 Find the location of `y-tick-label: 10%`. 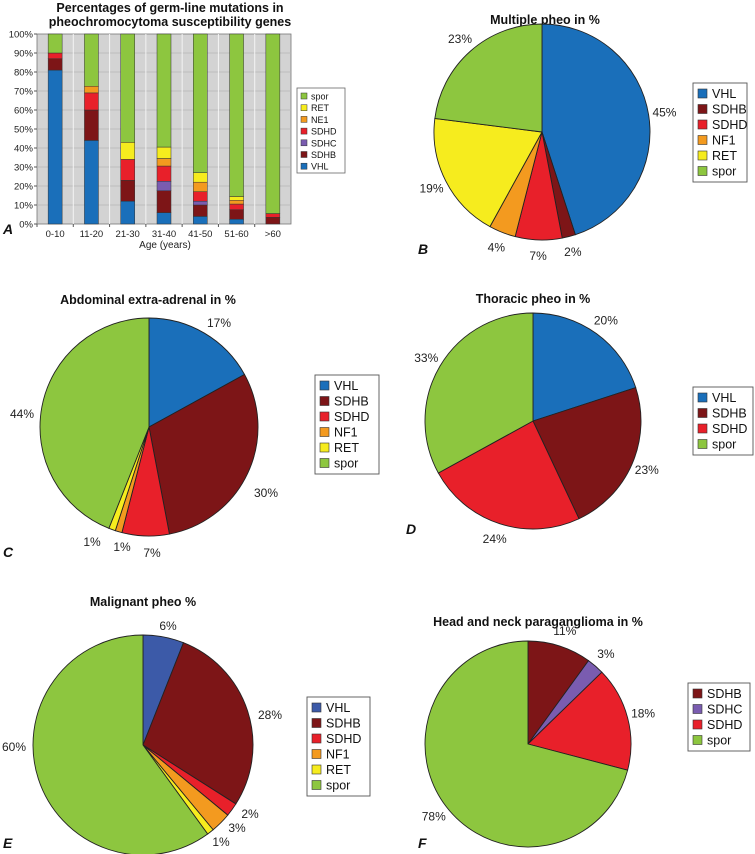

y-tick-label: 10% is located at coordinates (24, 206).